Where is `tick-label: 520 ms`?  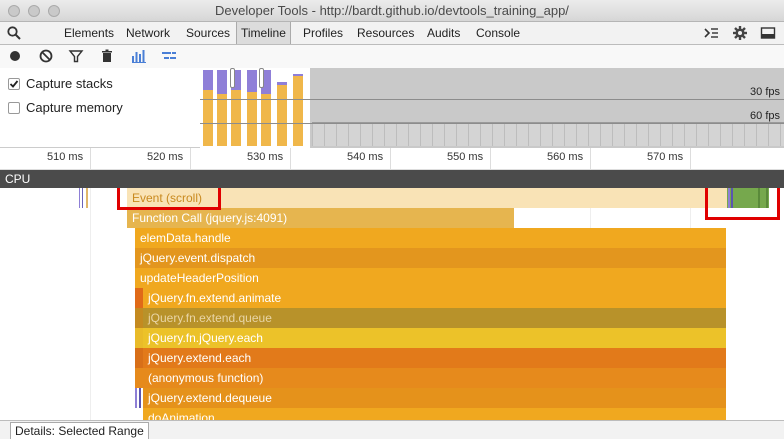
tick-label: 520 ms is located at coordinates (165, 157).